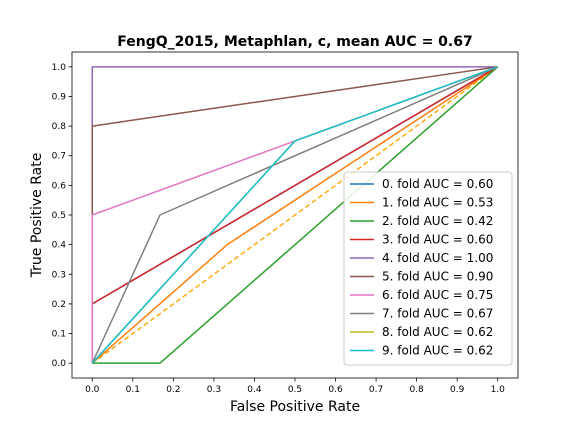 The image size is (576, 432). I want to click on legend-label: 7. fold AUC = 0.67, so click(437, 314).